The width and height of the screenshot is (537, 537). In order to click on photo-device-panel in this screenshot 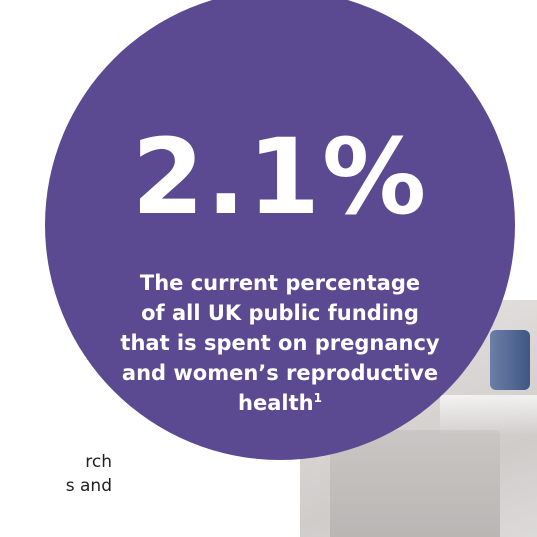, I will do `click(415, 483)`.